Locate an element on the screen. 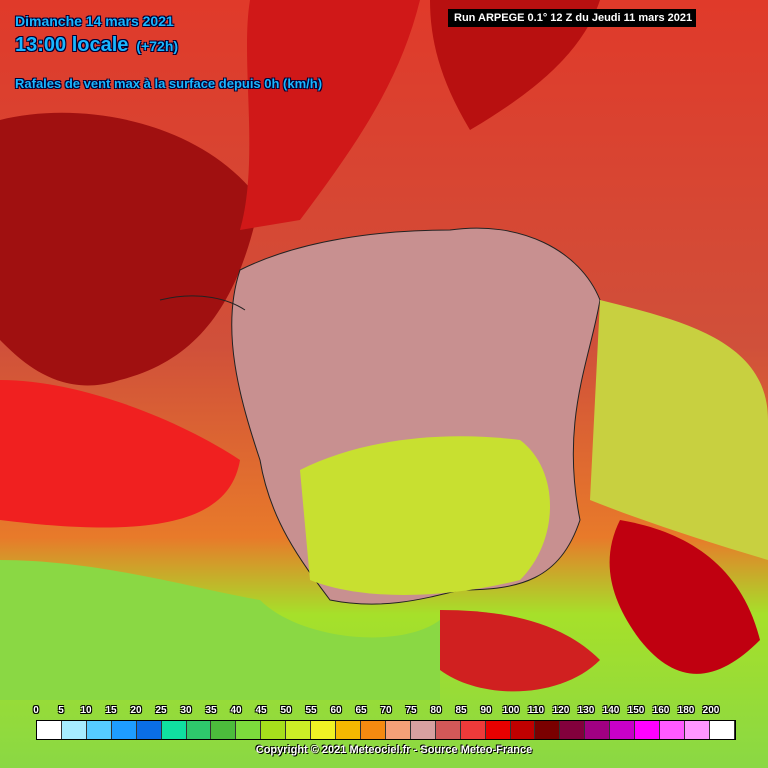  legend-label: 70 is located at coordinates (386, 710).